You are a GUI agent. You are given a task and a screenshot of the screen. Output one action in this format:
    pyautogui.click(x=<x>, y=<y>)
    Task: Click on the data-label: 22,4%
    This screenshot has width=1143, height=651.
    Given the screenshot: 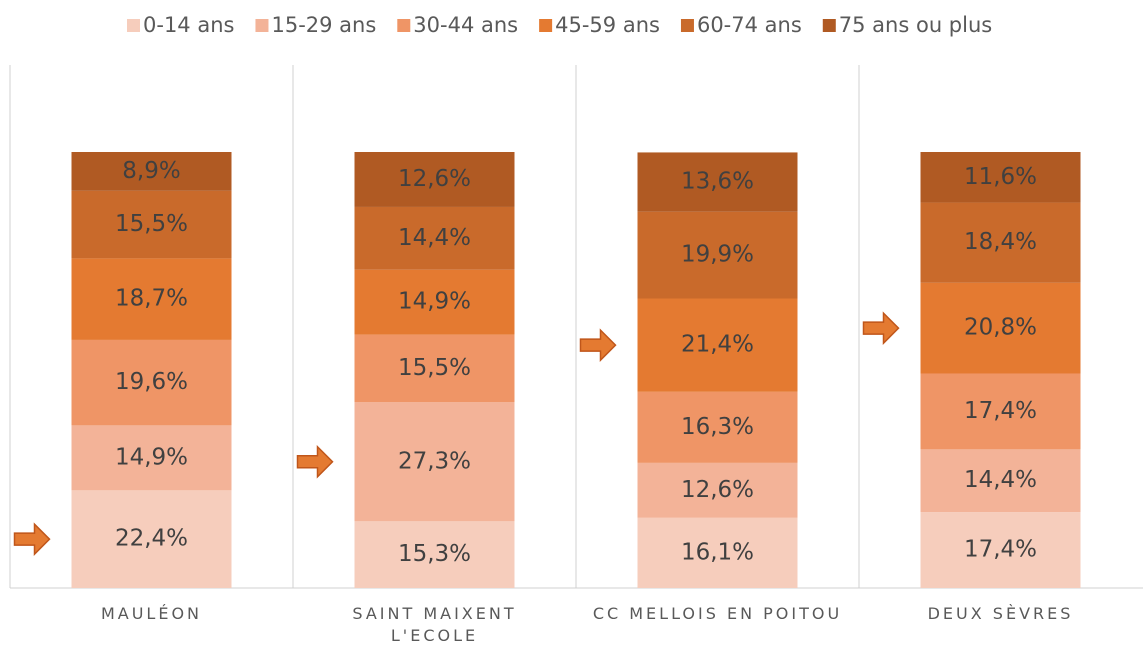 What is the action you would take?
    pyautogui.click(x=151, y=539)
    